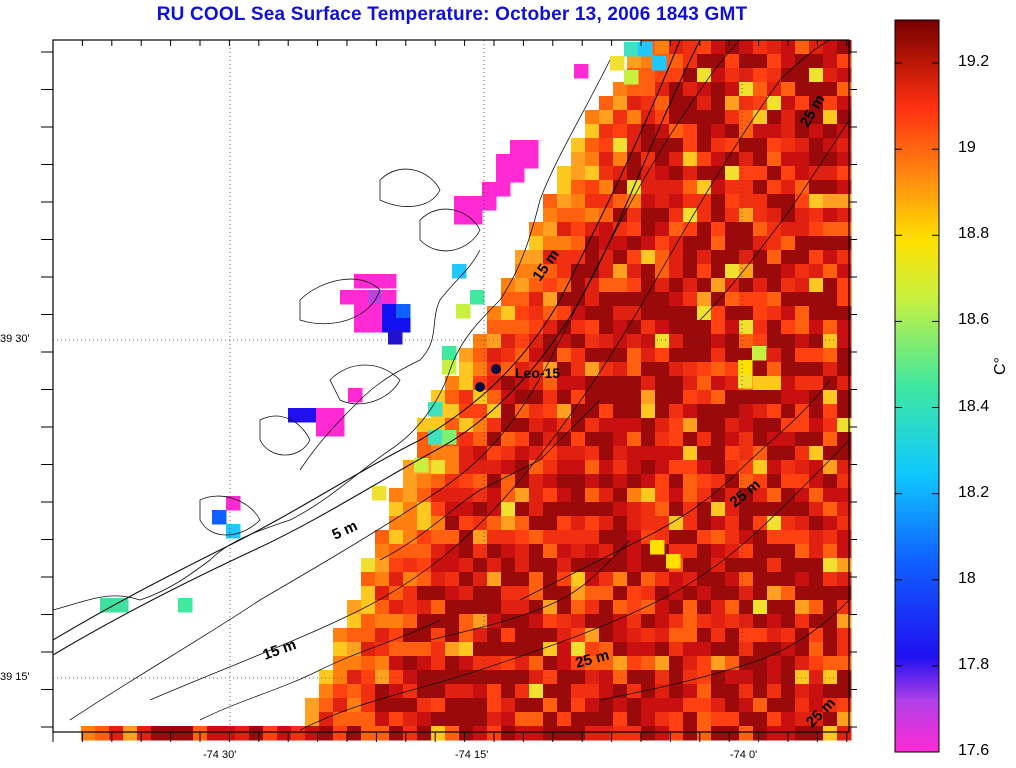  I want to click on lon-label-74-0: -74 0', so click(744, 755).